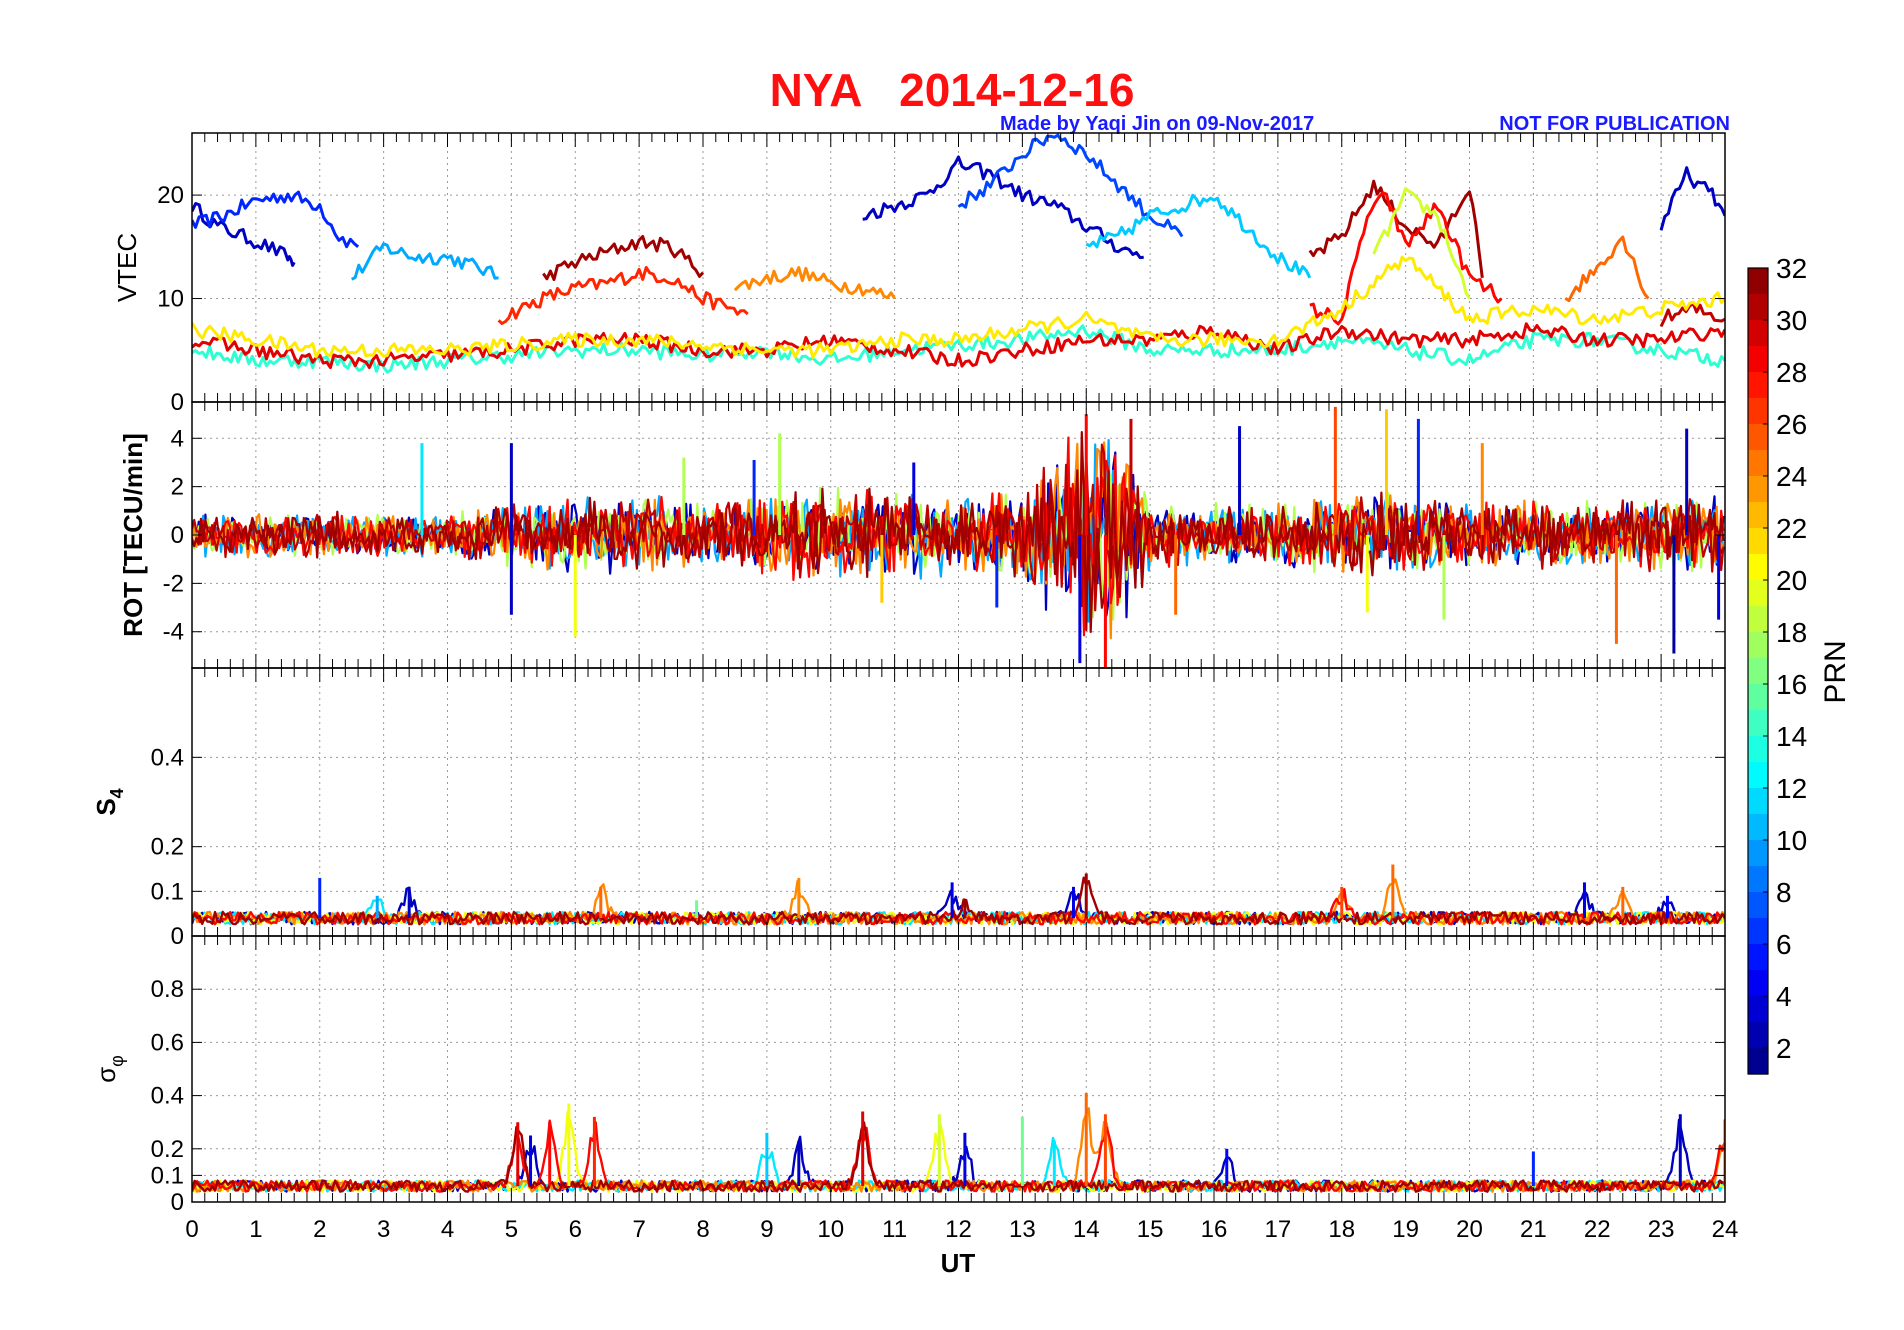 Image resolution: width=1904 pixels, height=1330 pixels. I want to click on y-tick-label-rot: -4, so click(173, 632).